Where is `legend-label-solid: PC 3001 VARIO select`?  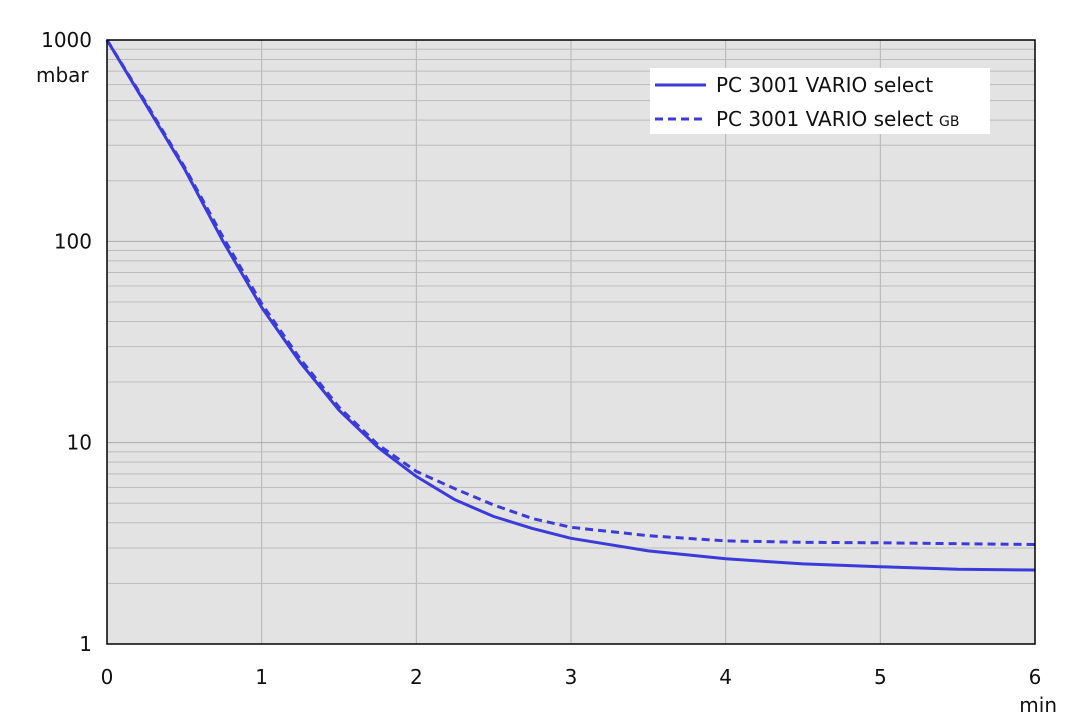
legend-label-solid: PC 3001 VARIO select is located at coordinates (824, 85).